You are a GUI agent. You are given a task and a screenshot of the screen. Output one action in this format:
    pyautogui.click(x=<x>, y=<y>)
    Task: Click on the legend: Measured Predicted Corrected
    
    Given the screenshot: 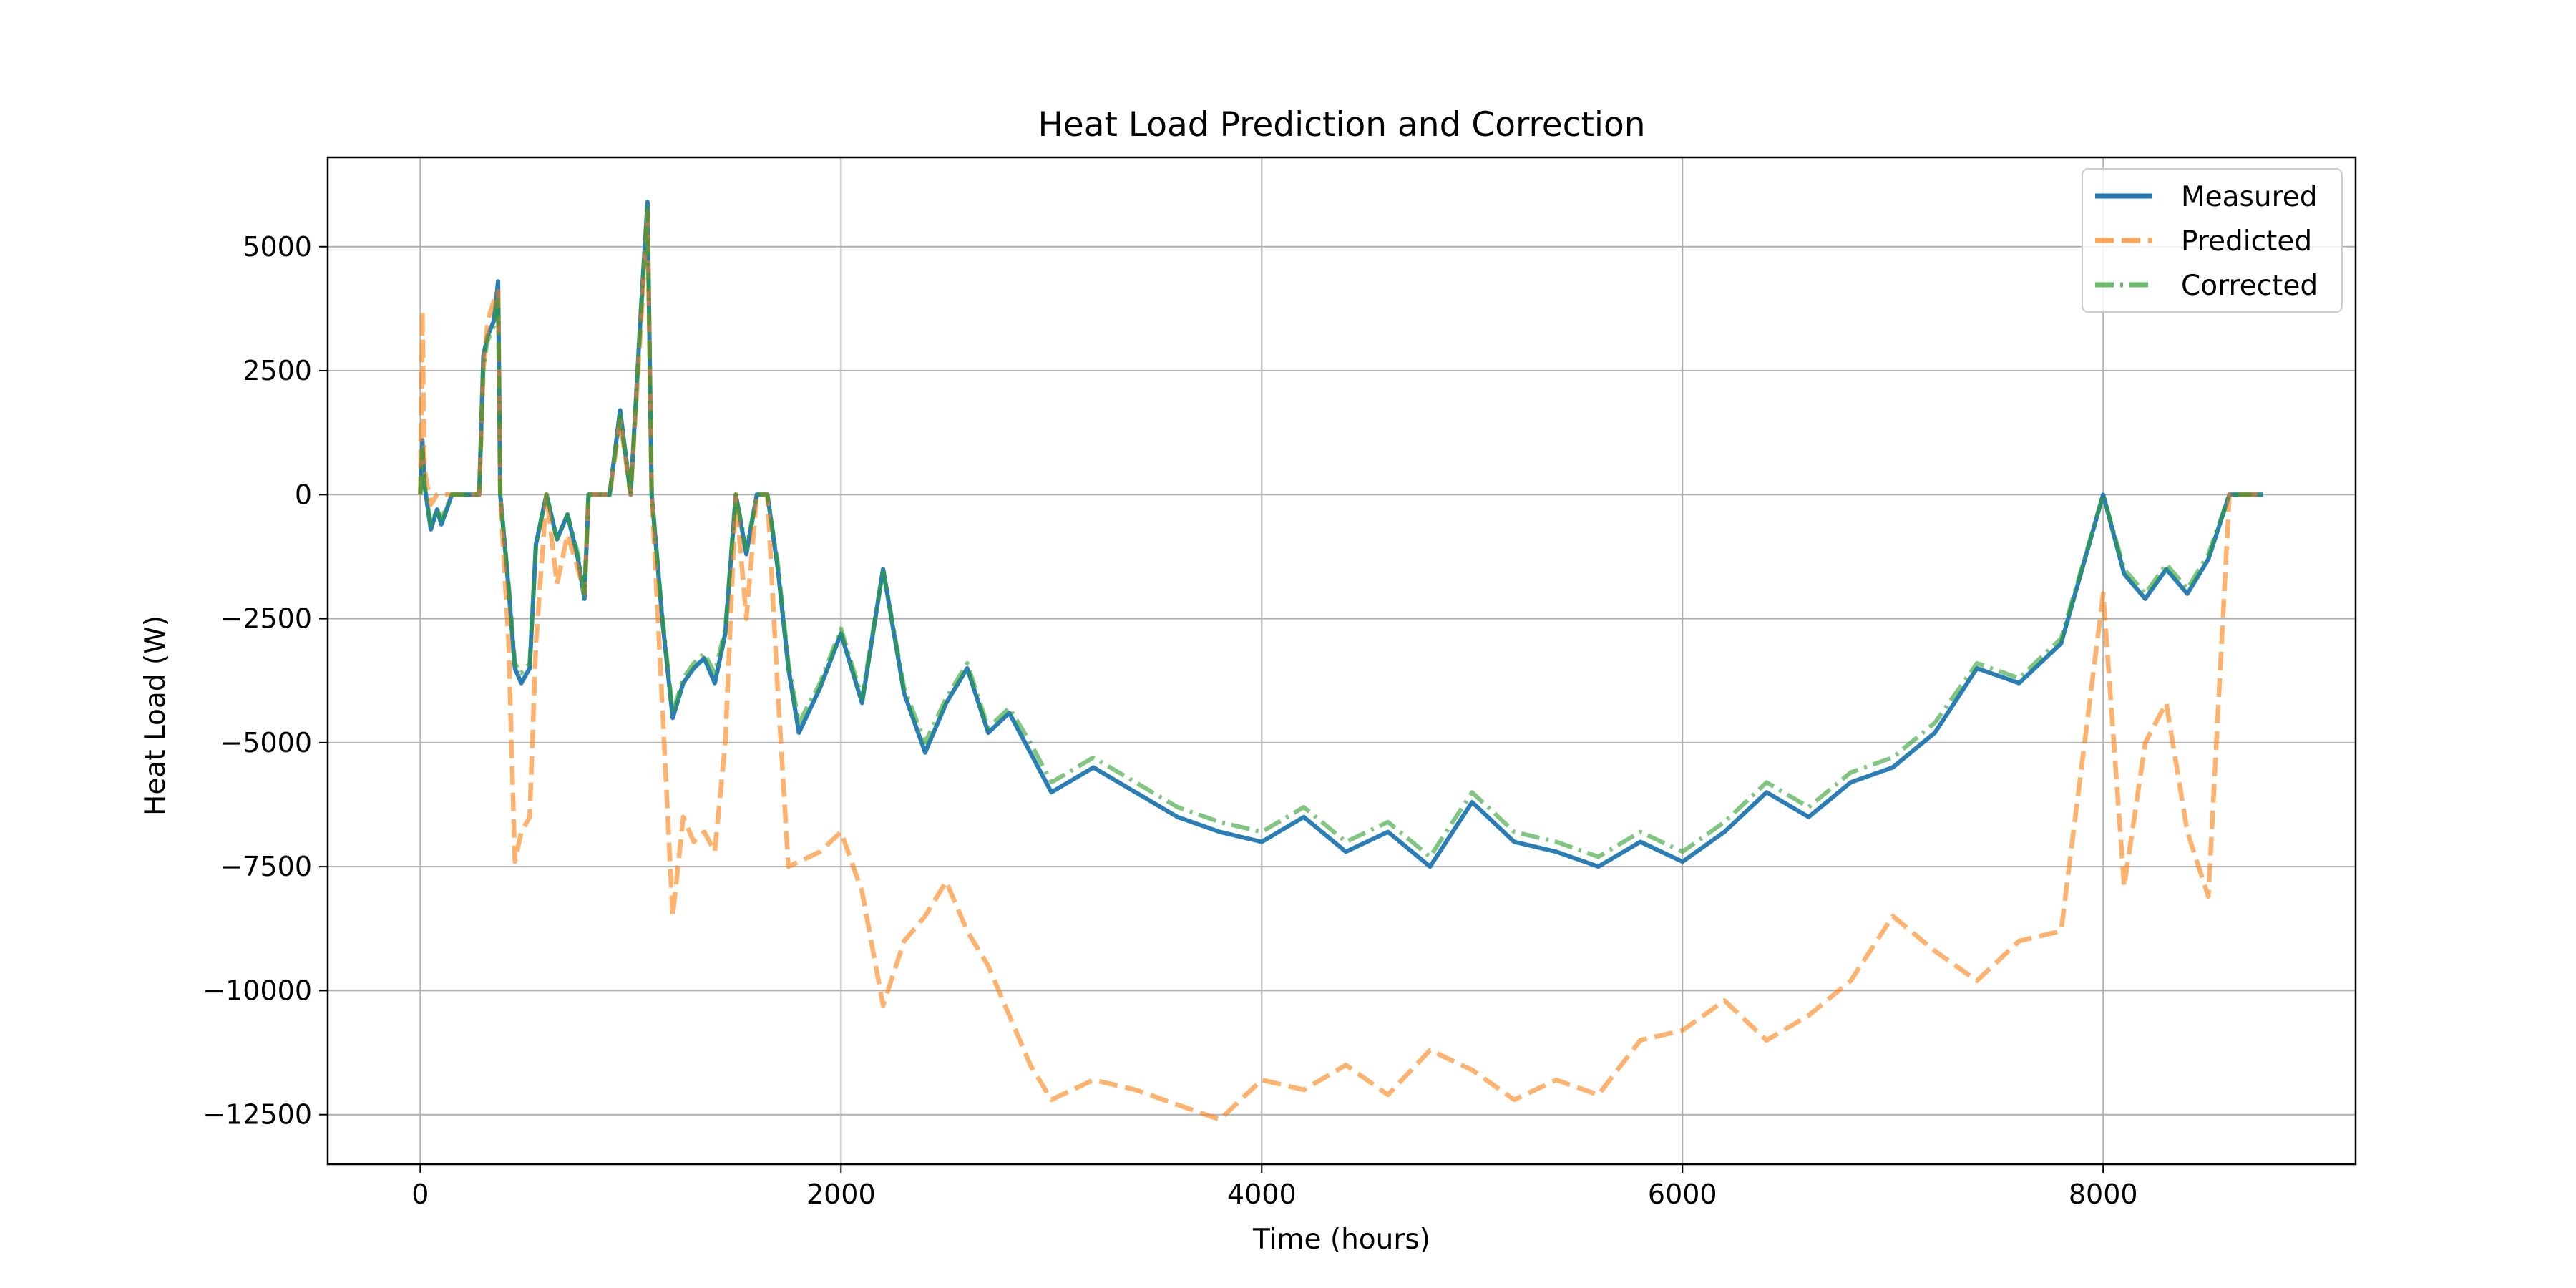 What is the action you would take?
    pyautogui.click(x=2212, y=240)
    